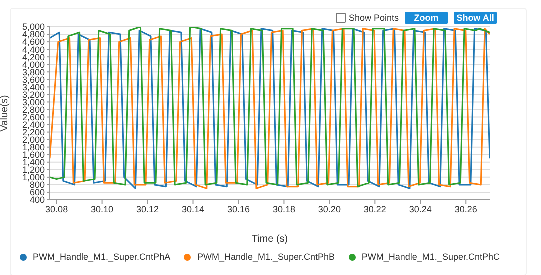 The width and height of the screenshot is (541, 275). What do you see at coordinates (431, 257) in the screenshot?
I see `legend-label: PWM_Handle_M1._Super.CntPhC` at bounding box center [431, 257].